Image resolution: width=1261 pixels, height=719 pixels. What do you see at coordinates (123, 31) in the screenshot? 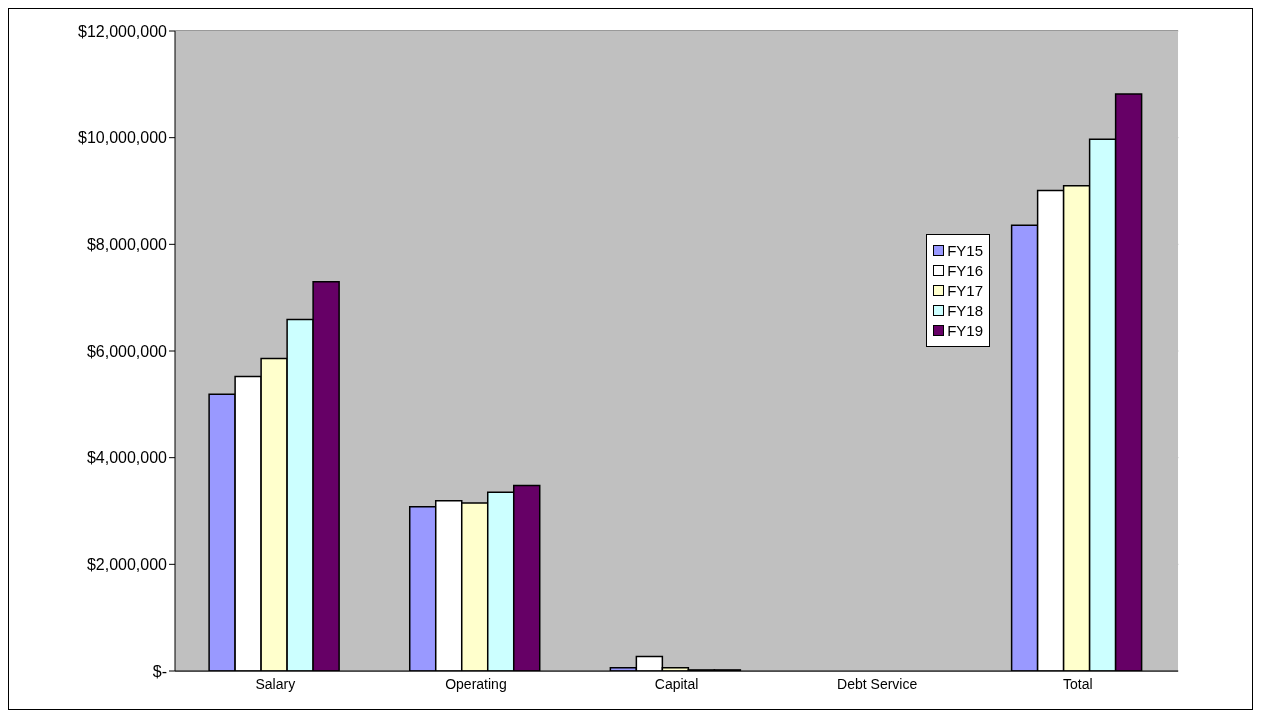
I see `y-tick-label: $12,000,000` at bounding box center [123, 31].